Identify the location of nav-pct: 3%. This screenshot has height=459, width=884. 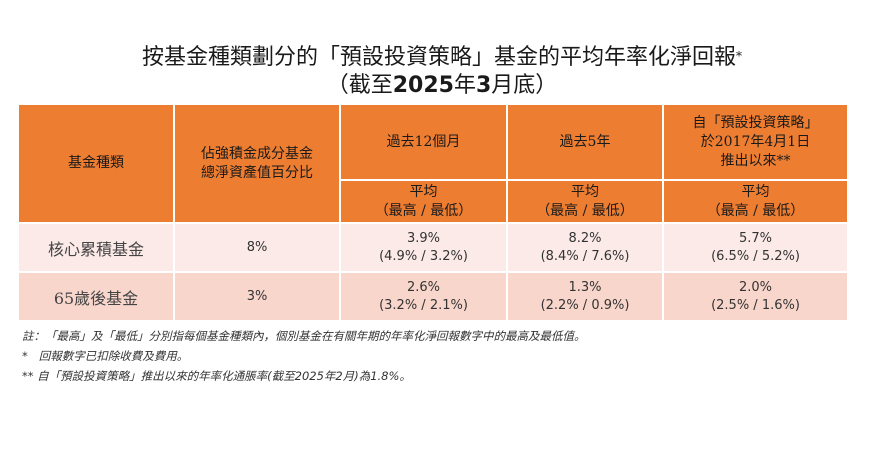
(257, 296).